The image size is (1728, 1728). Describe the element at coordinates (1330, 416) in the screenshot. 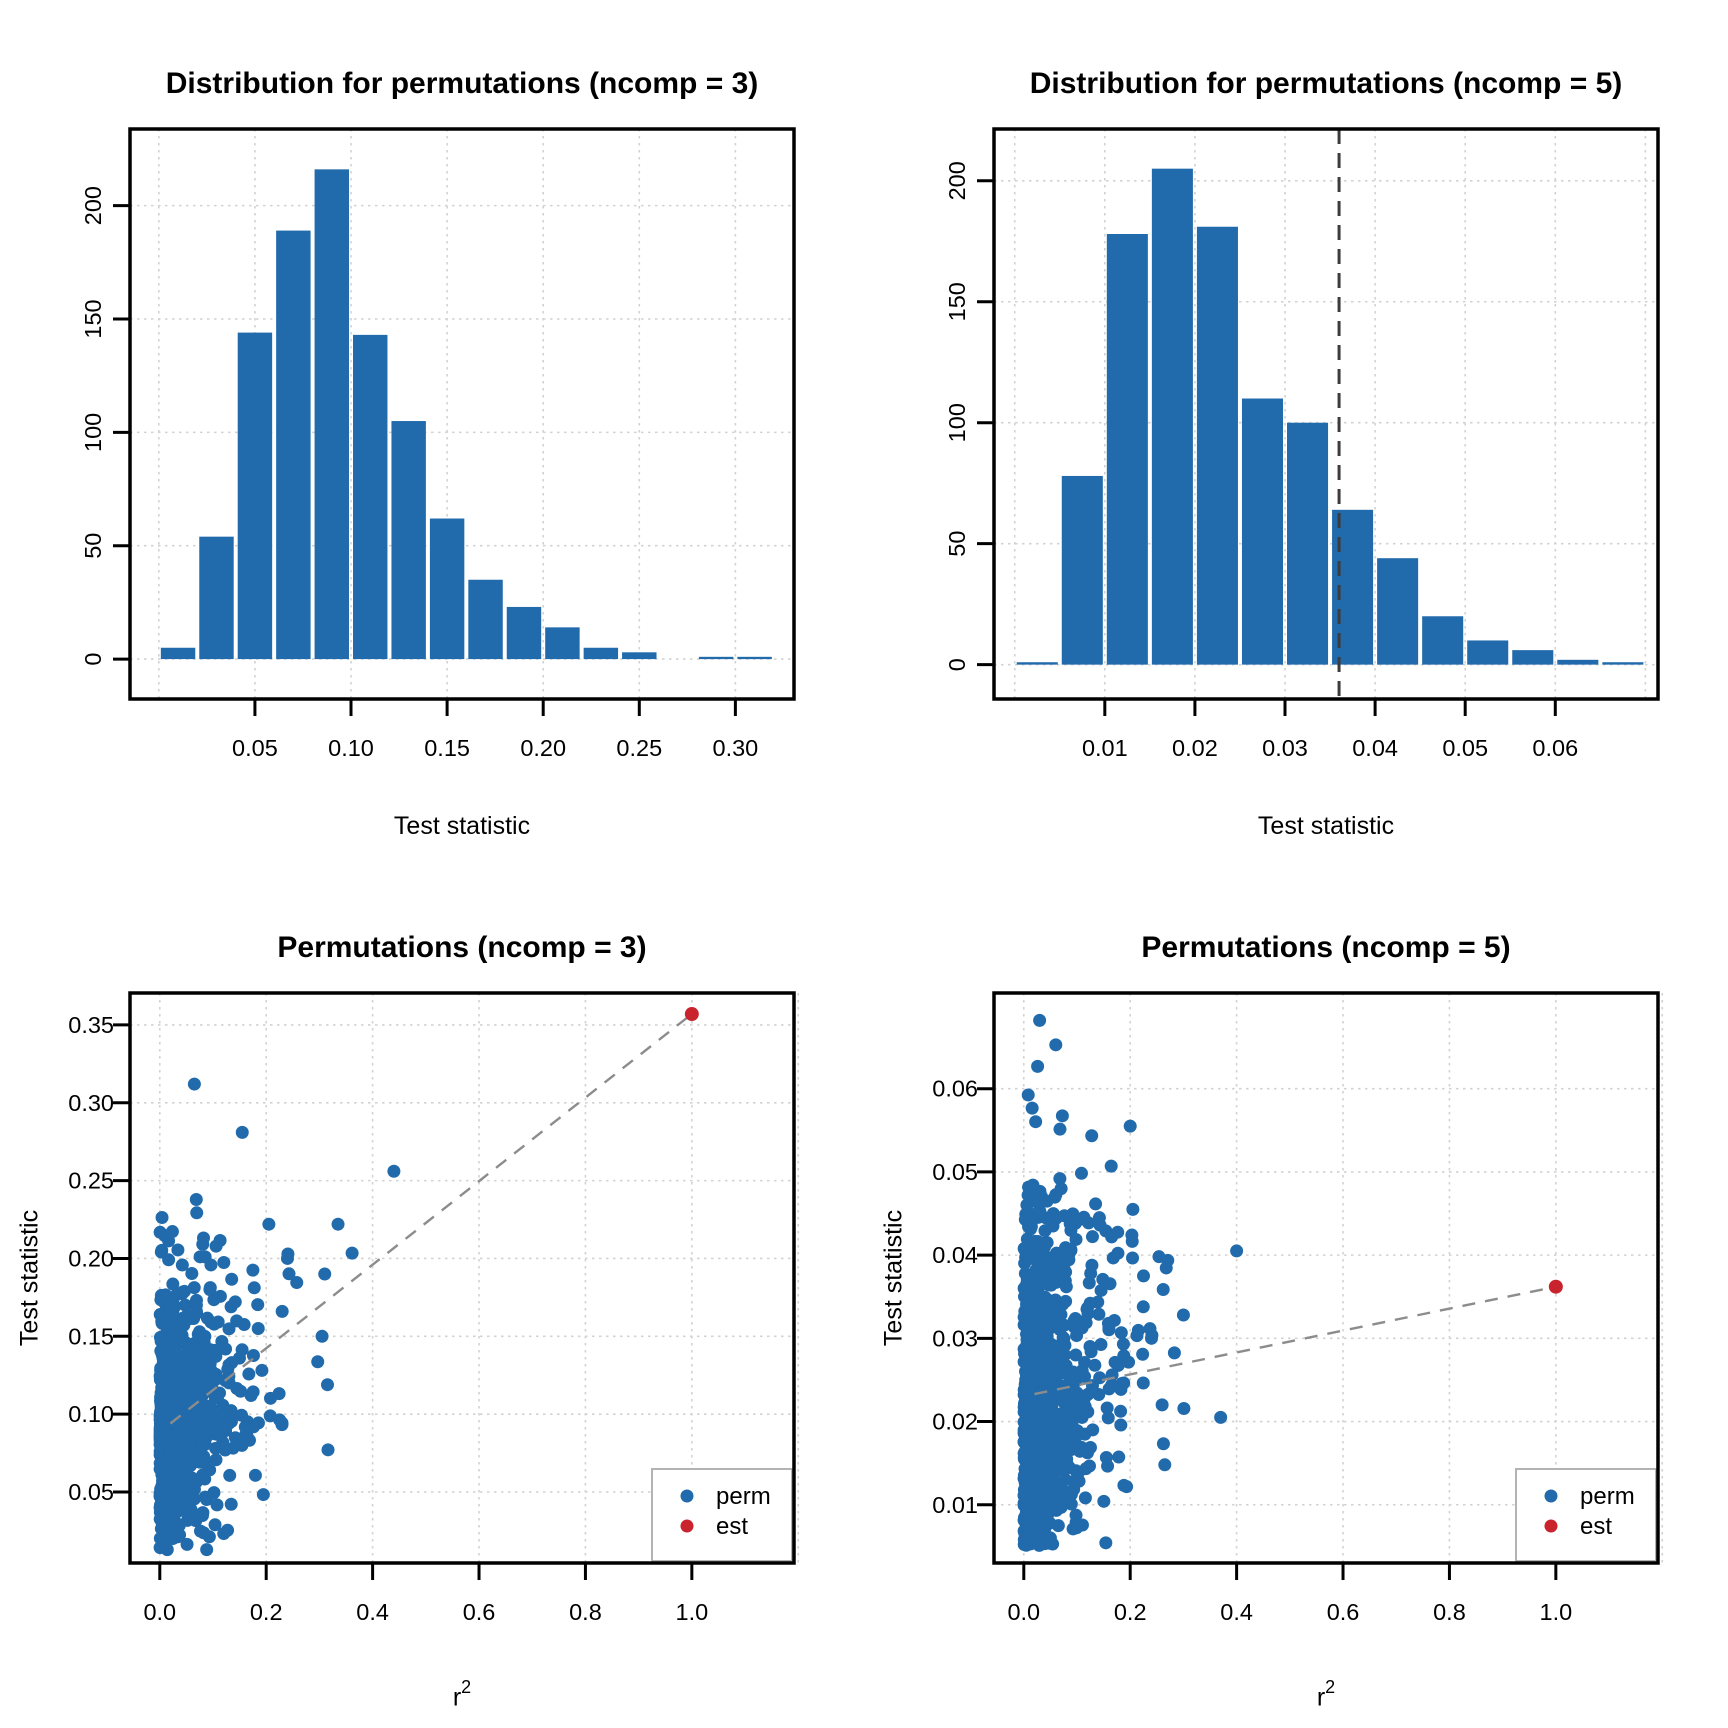

I see `histogram-bars` at that location.